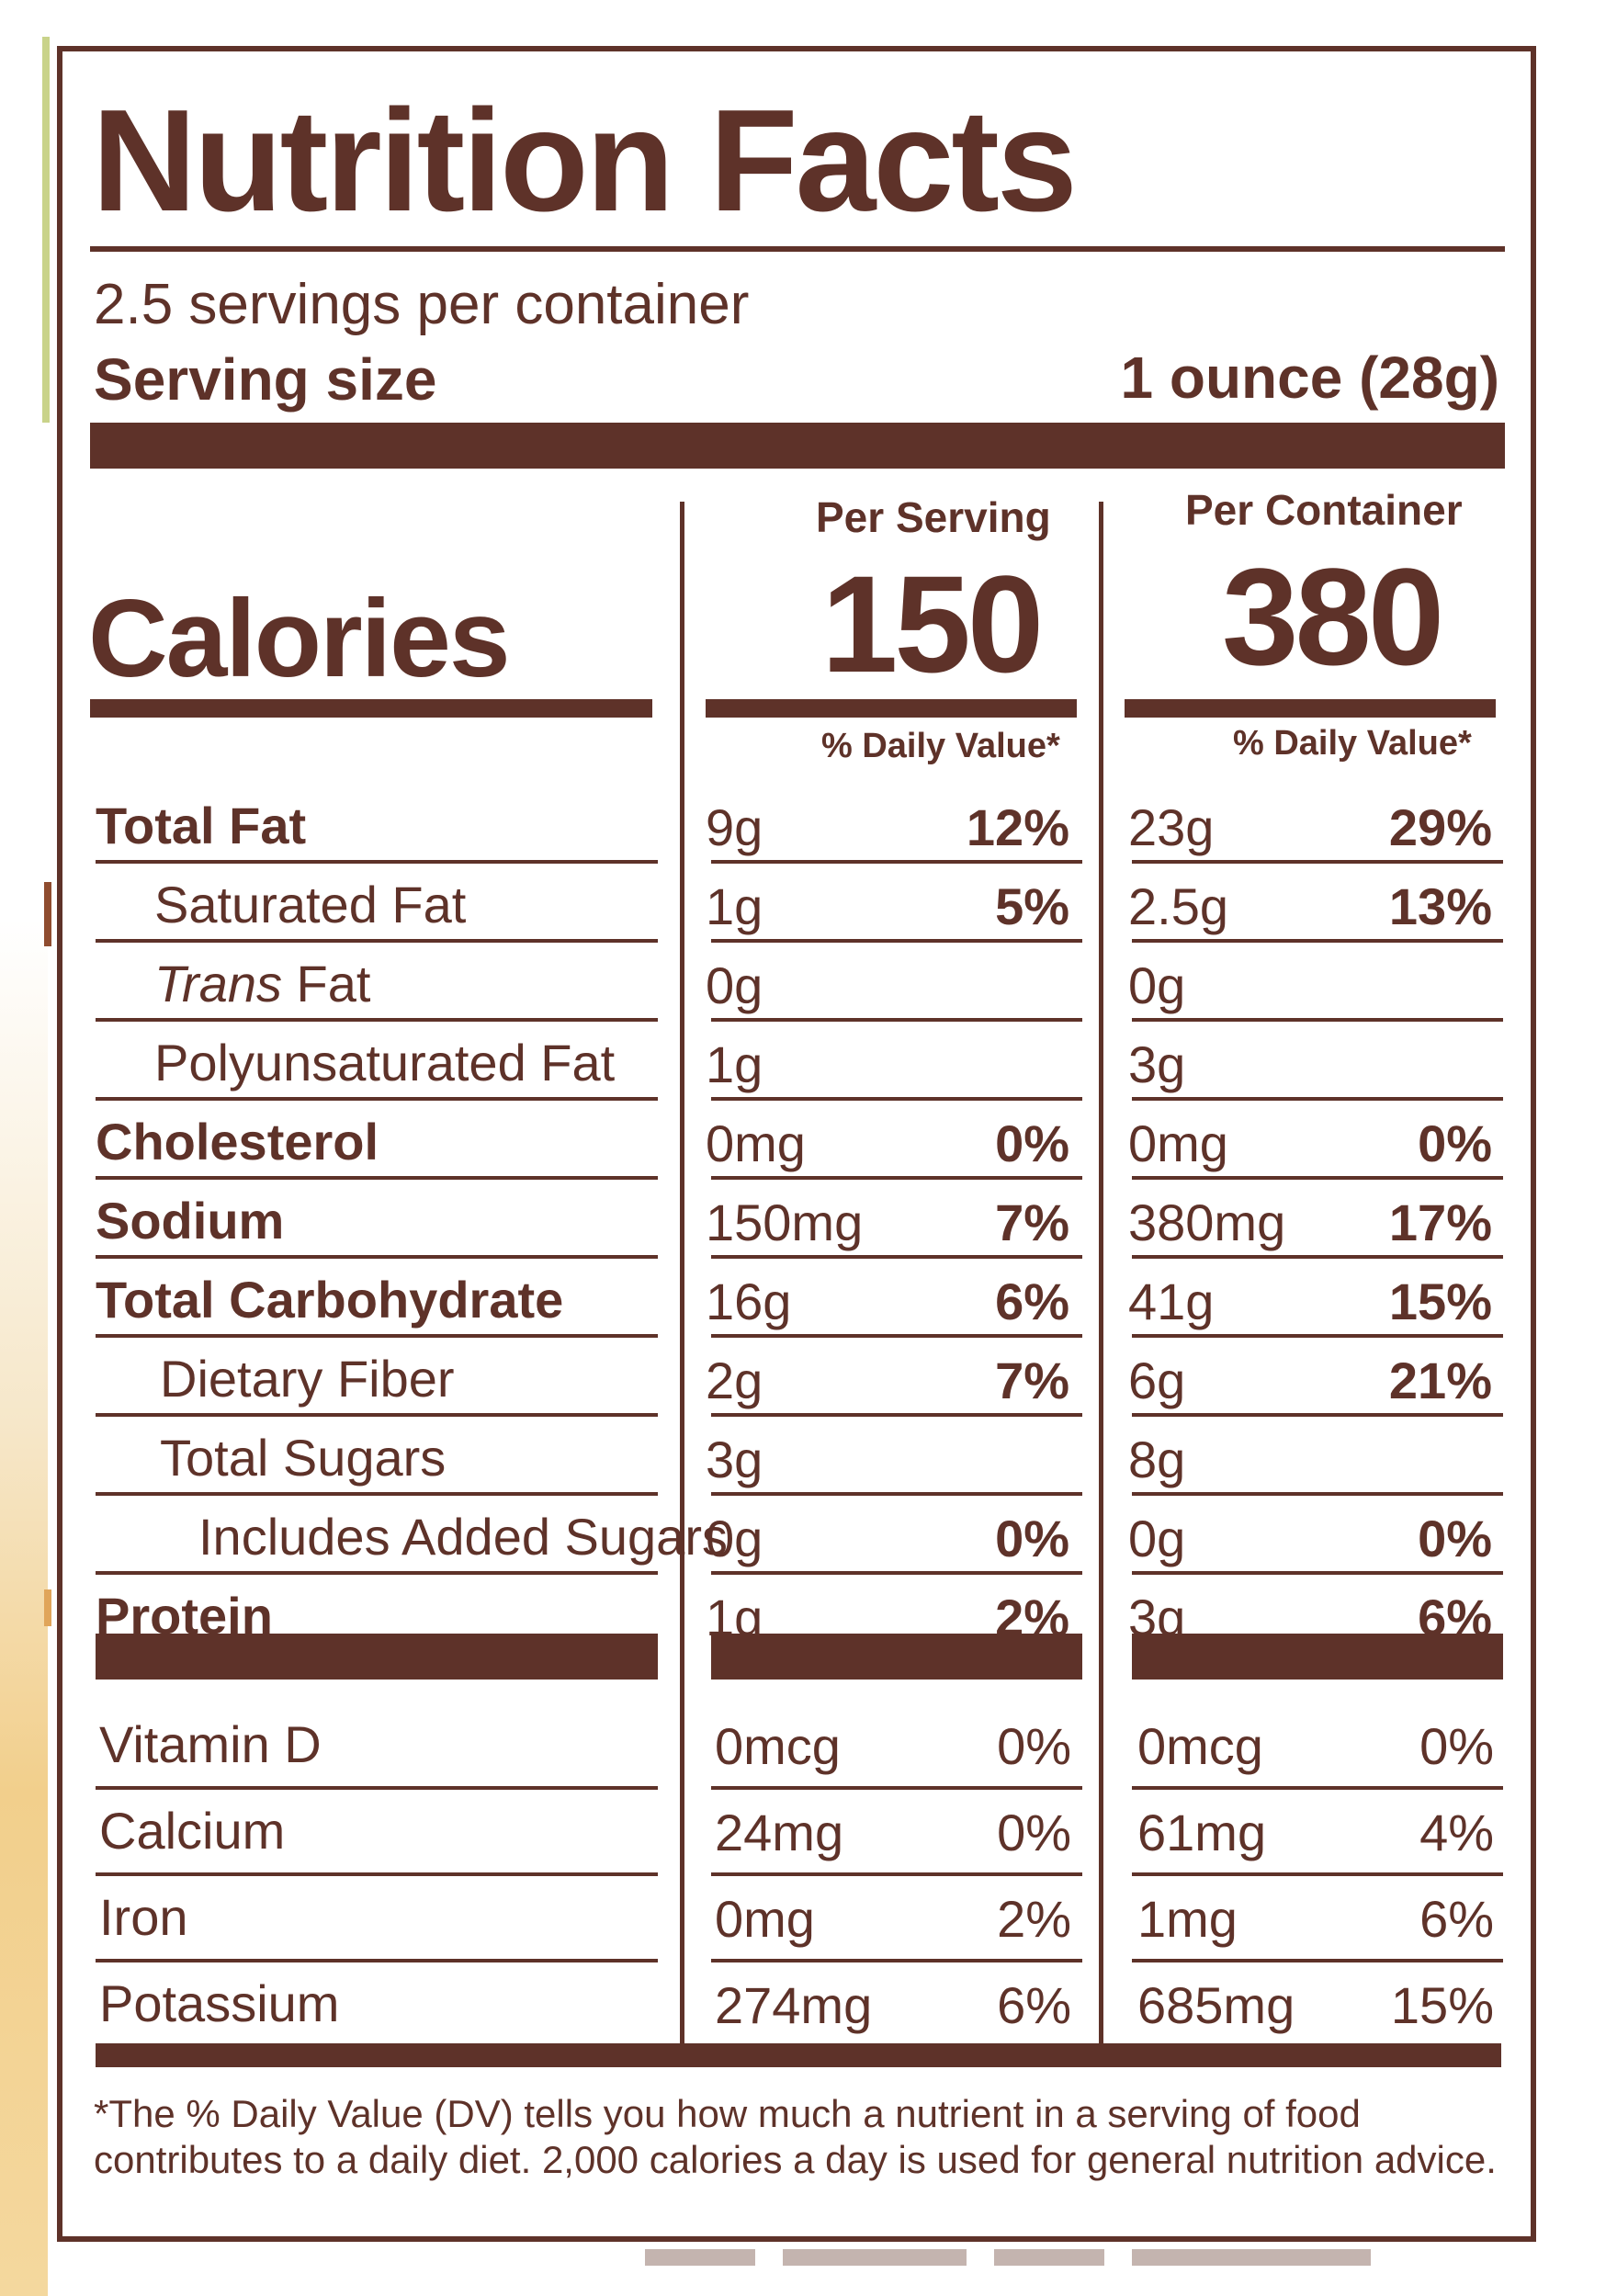  What do you see at coordinates (585, 161) in the screenshot?
I see `panel-title: Nutrition Facts` at bounding box center [585, 161].